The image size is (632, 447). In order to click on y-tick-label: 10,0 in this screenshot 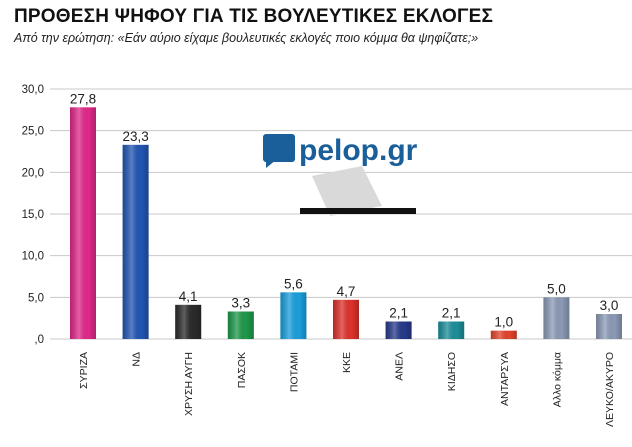, I will do `click(33, 257)`.